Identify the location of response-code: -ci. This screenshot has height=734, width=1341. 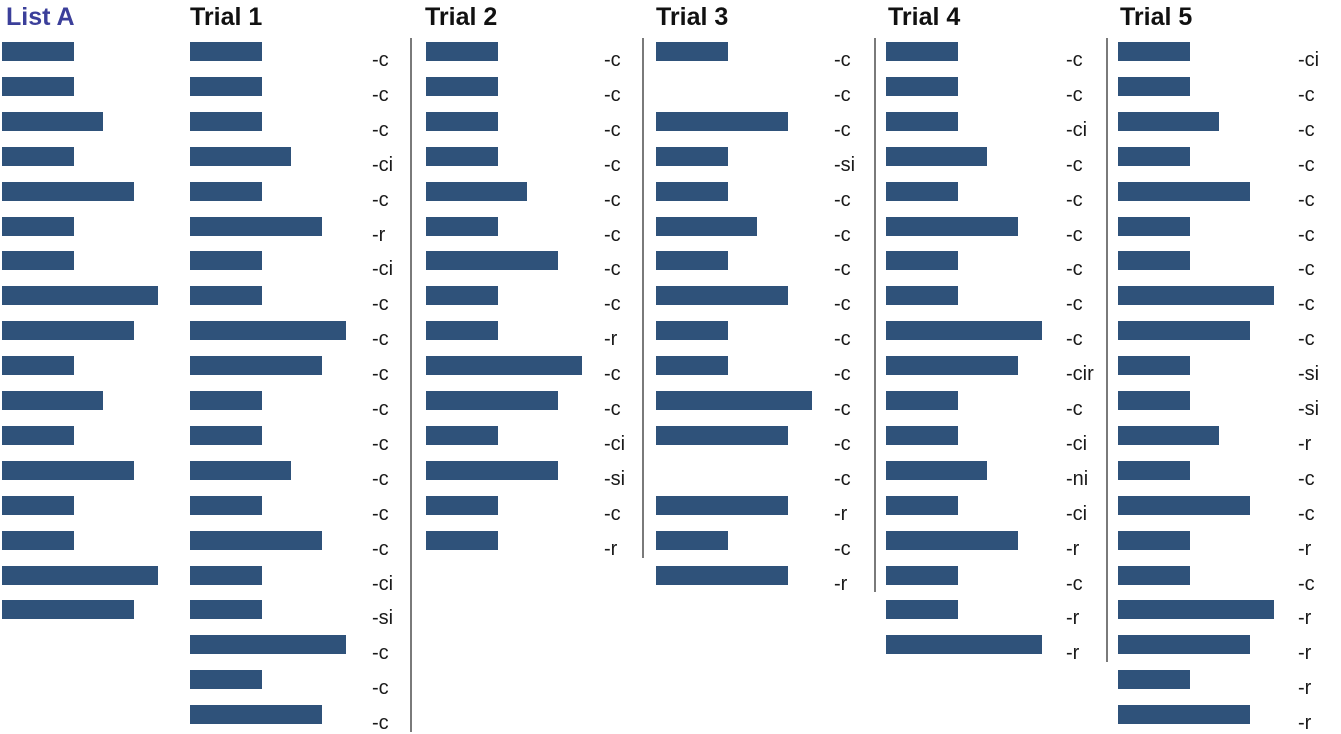
(383, 164).